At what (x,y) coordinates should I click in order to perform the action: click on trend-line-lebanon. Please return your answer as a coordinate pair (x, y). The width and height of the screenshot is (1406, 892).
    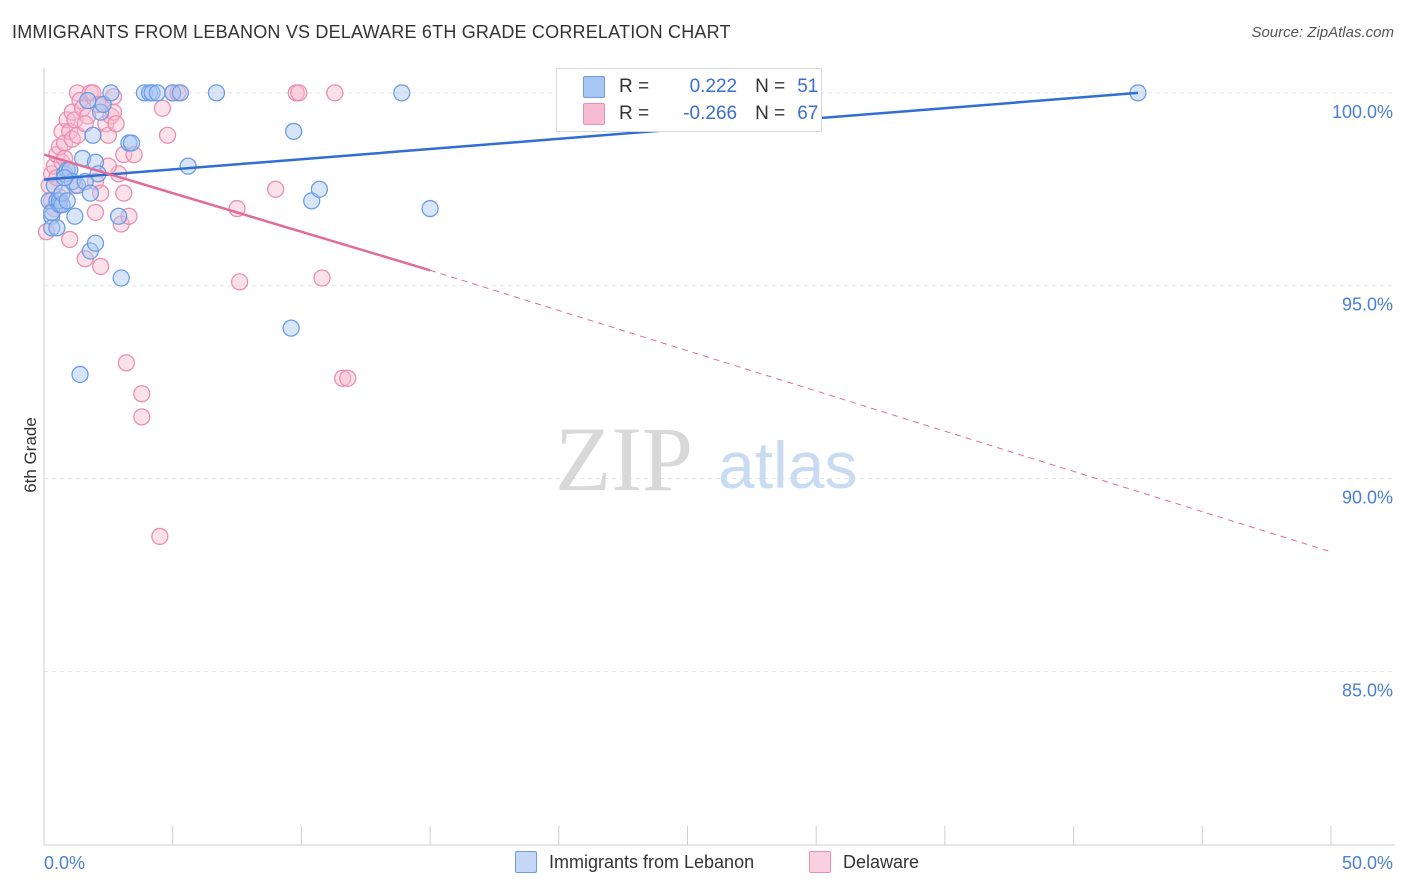
    Looking at the image, I should click on (591, 136).